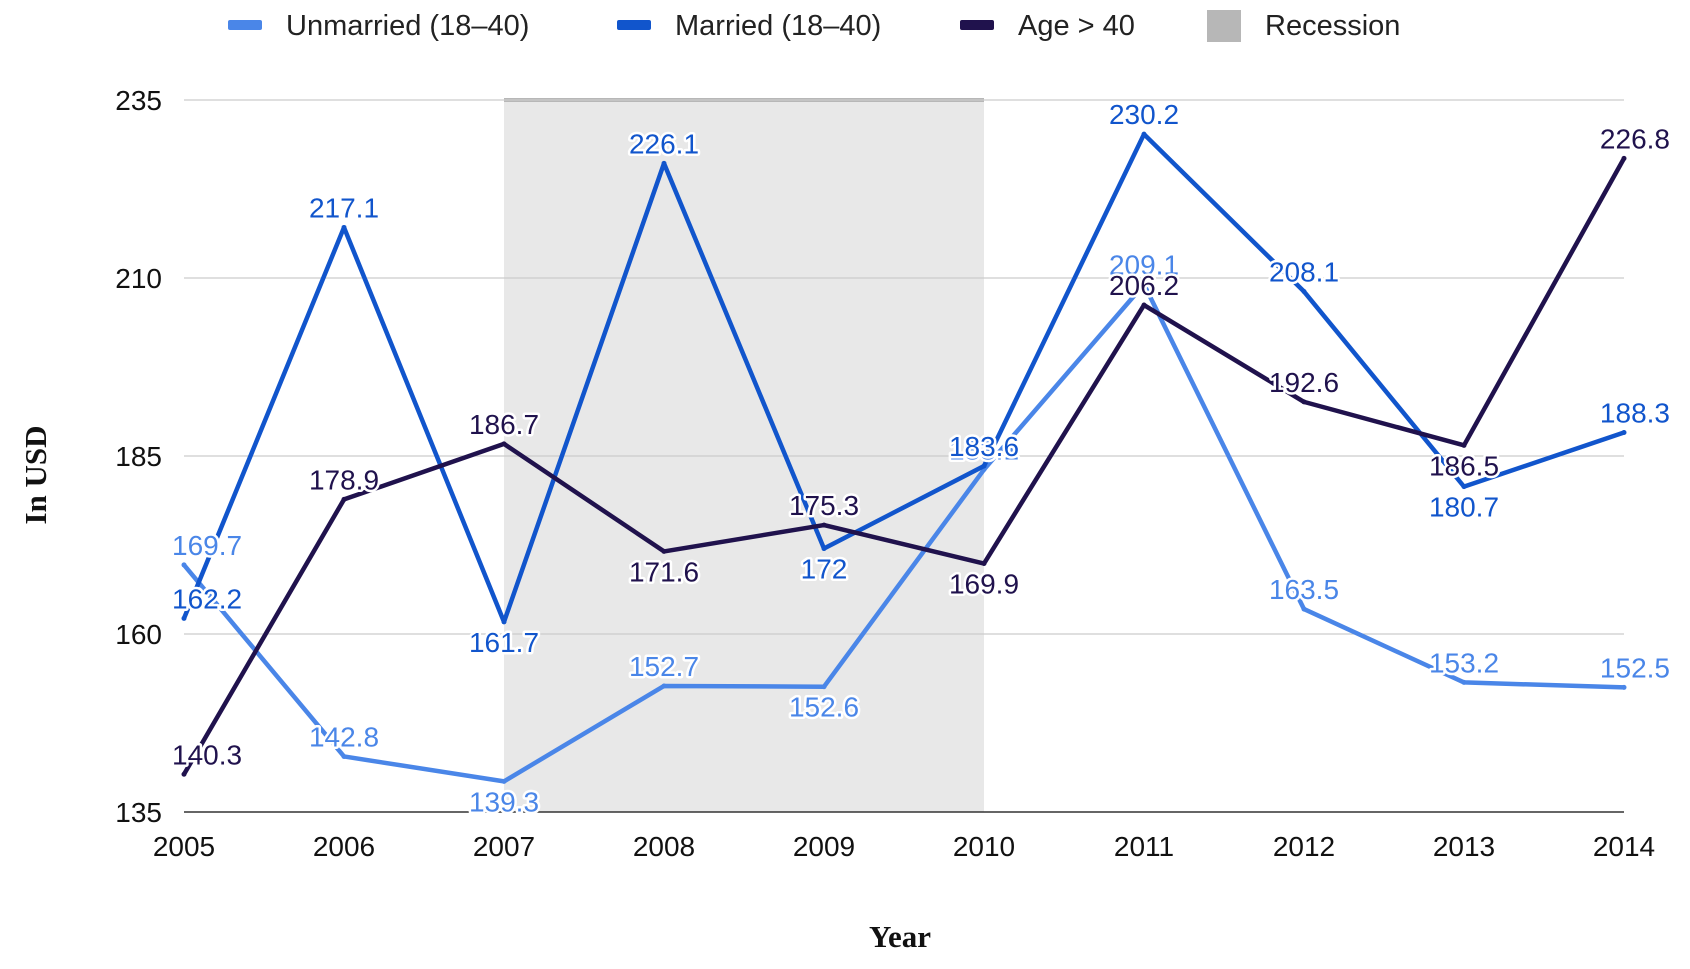  Describe the element at coordinates (1304, 382) in the screenshot. I see `data-label: 192.6` at that location.